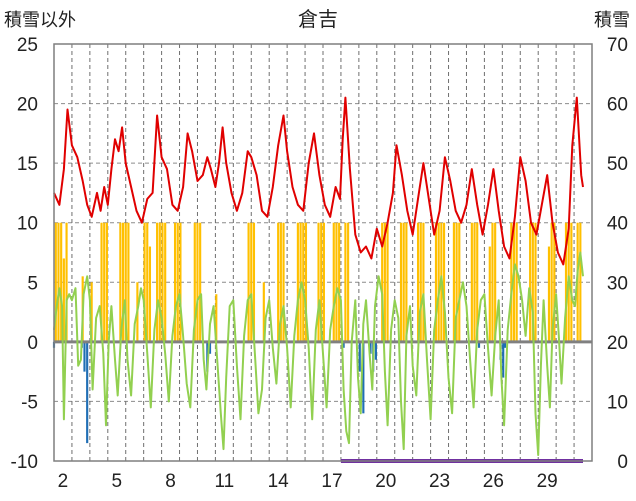 This screenshot has width=636, height=501. Describe the element at coordinates (385, 481) in the screenshot. I see `x-tick-label: 20` at that location.